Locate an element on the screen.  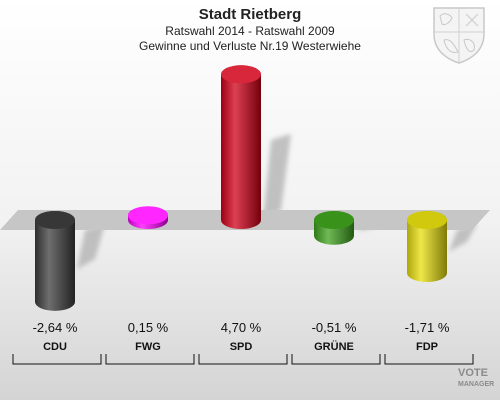
category-label: FWG is located at coordinates (148, 347).